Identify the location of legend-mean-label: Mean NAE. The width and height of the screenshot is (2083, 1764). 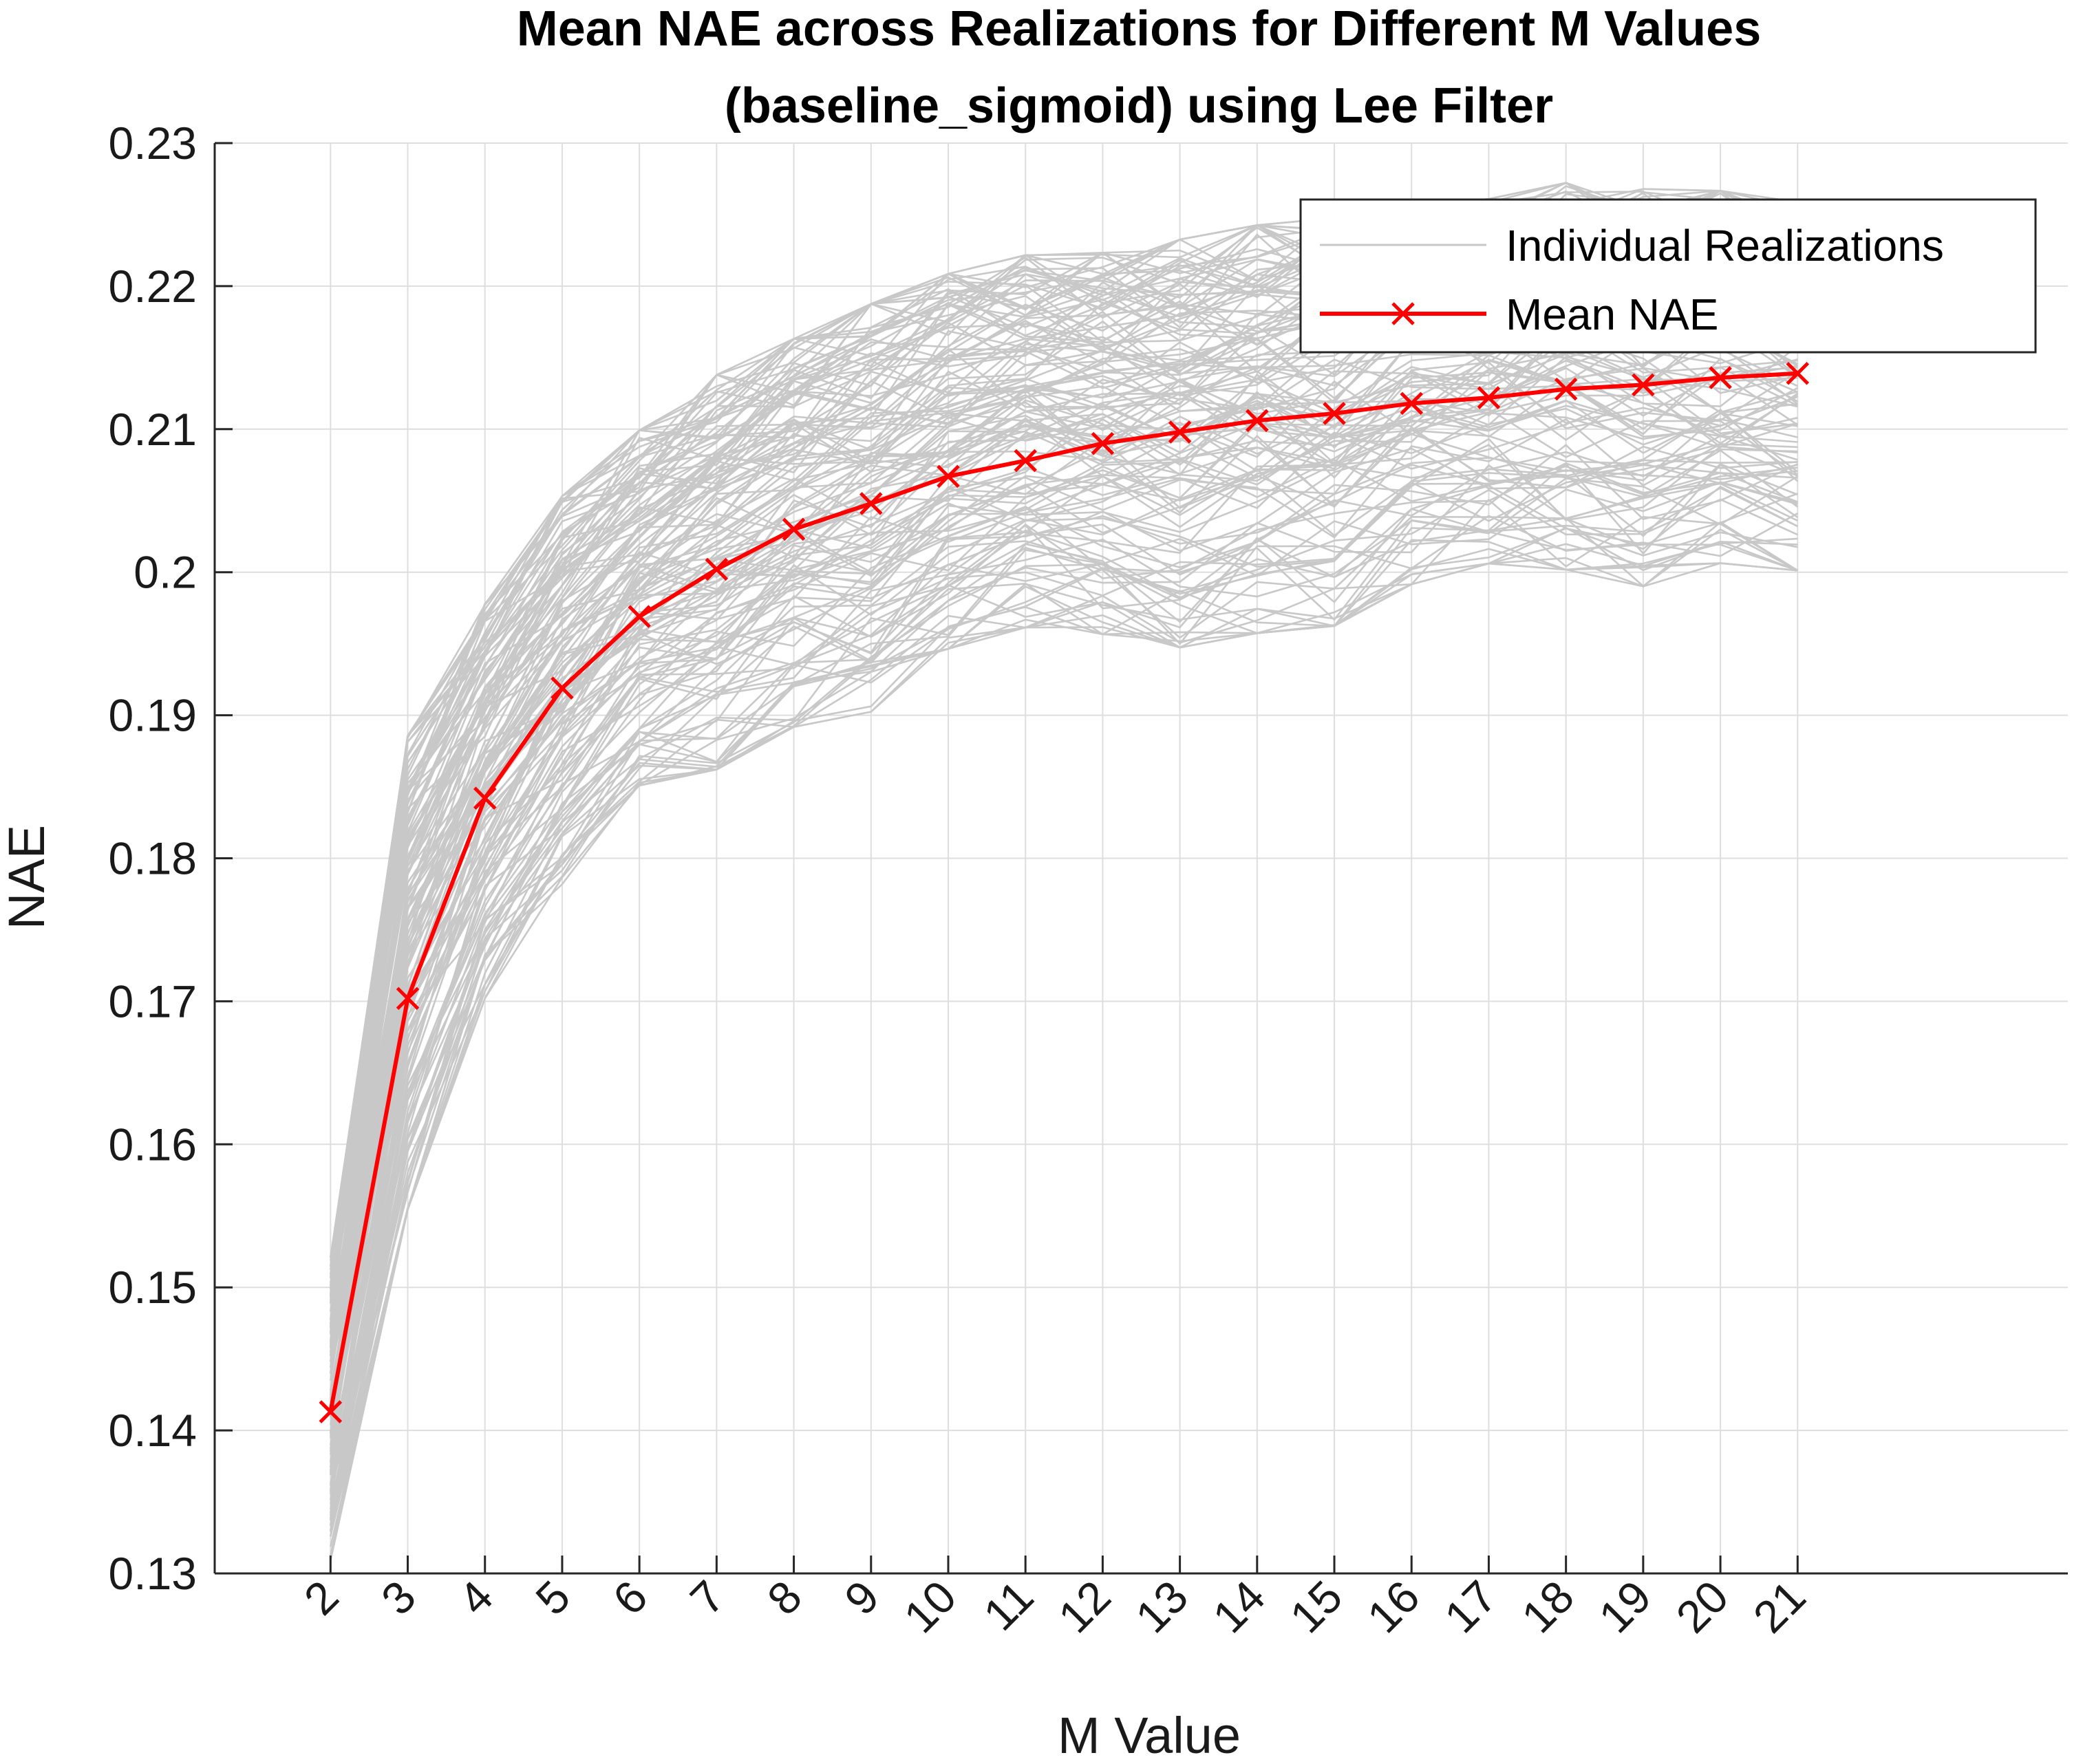
(1612, 314).